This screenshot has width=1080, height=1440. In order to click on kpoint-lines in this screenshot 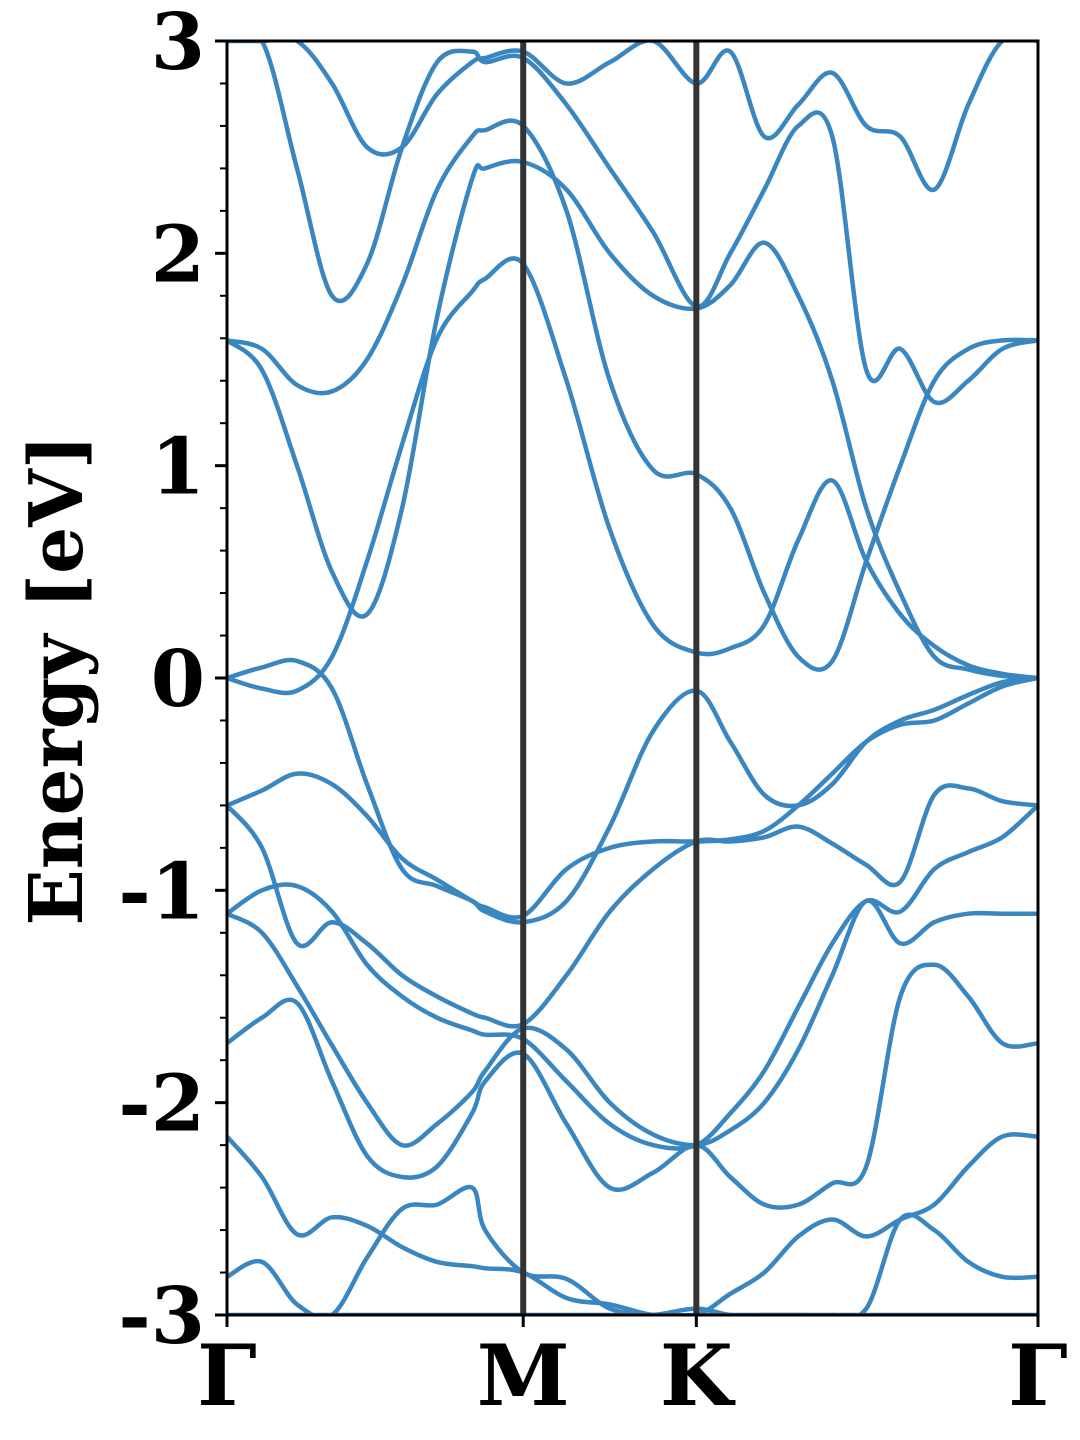, I will do `click(610, 678)`.